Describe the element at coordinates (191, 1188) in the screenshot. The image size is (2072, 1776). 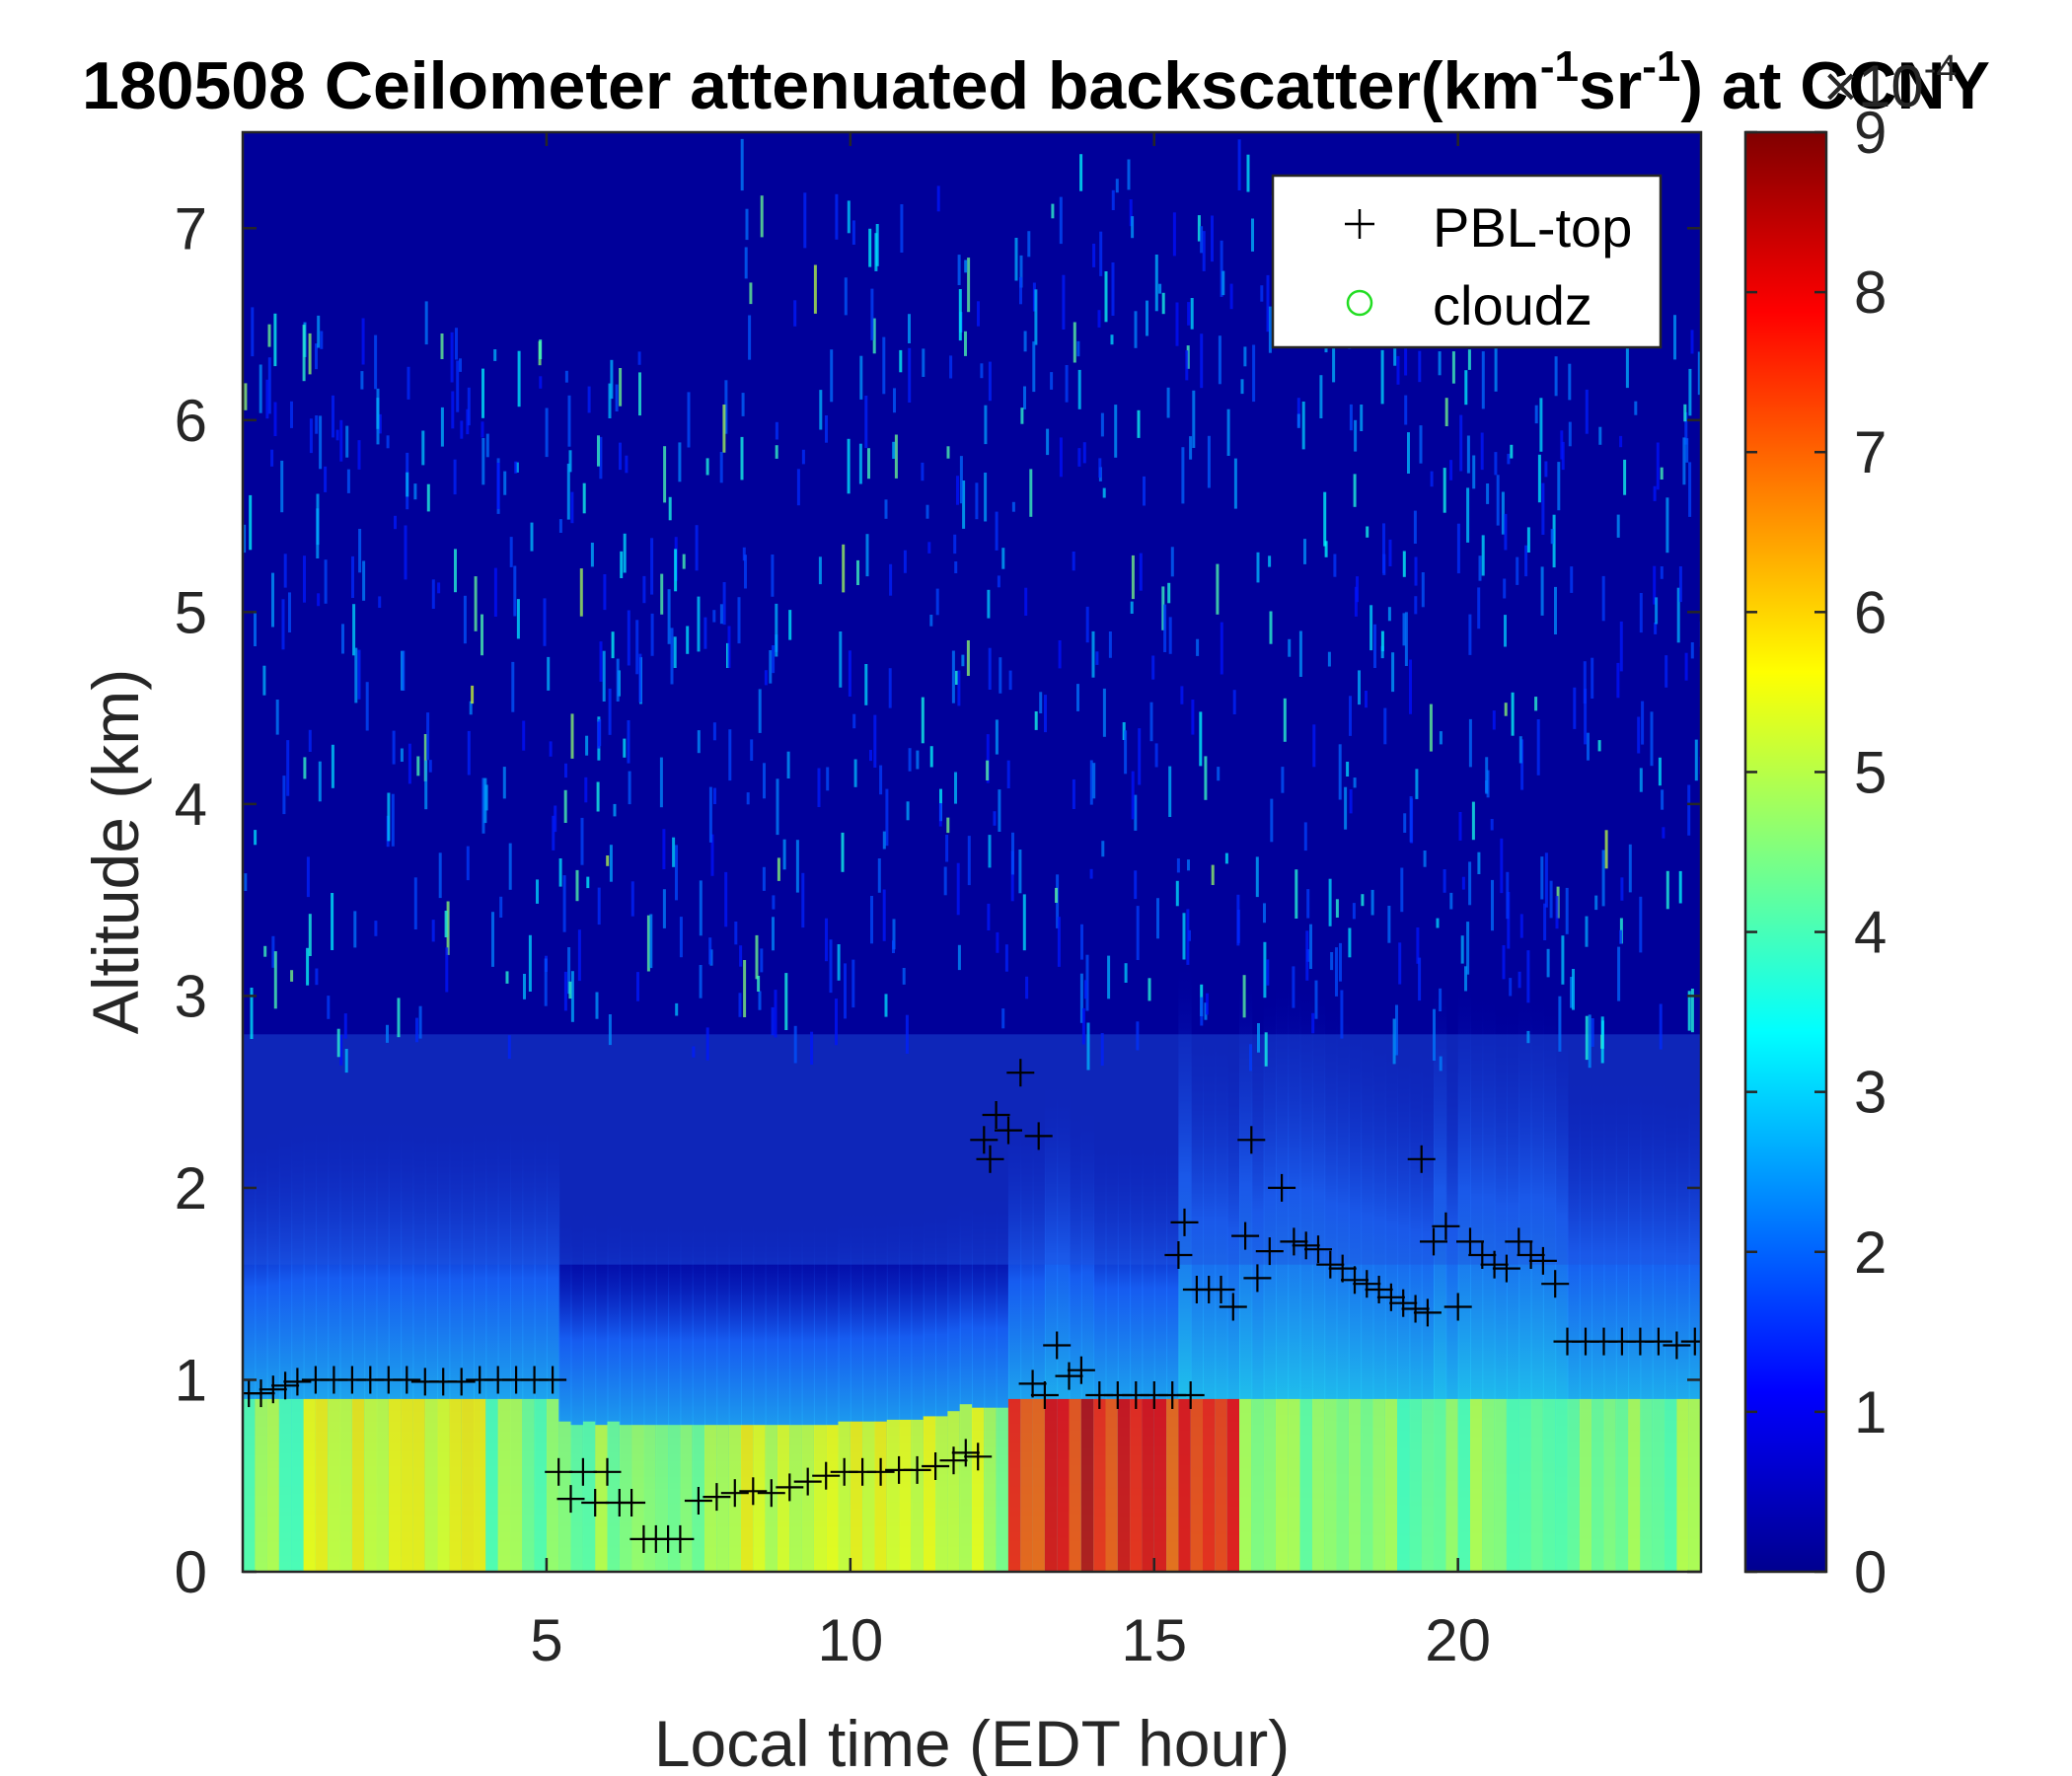
I see `y-tick-label: 2` at that location.